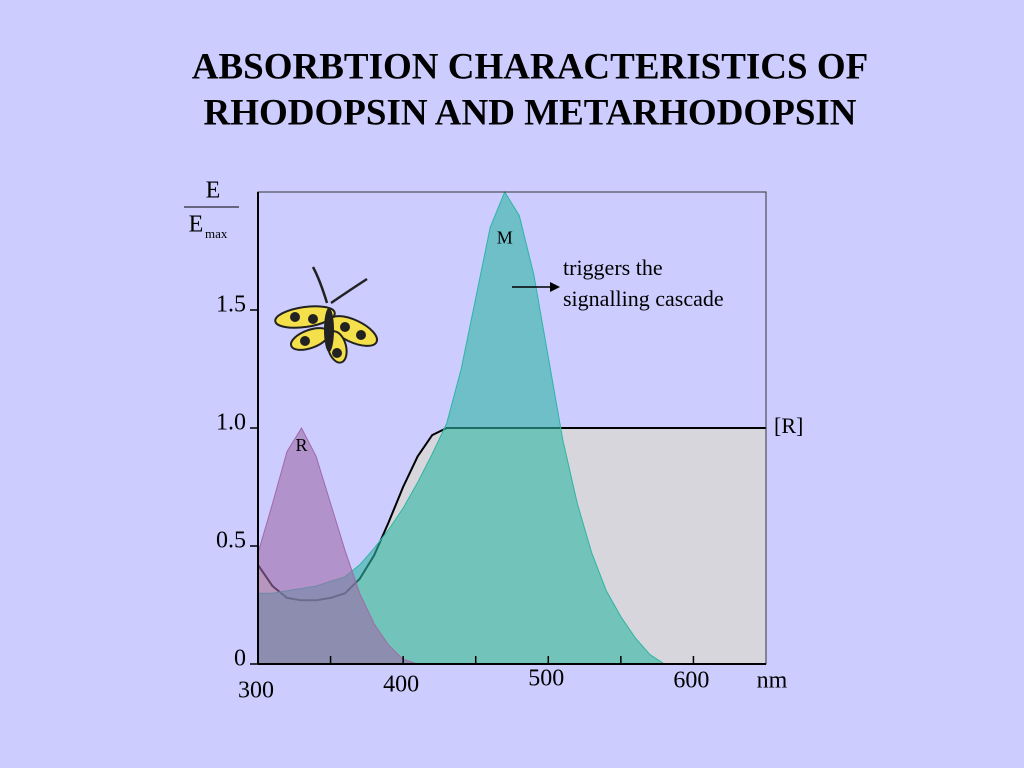  I want to click on y-label-numerator: E, so click(213, 191).